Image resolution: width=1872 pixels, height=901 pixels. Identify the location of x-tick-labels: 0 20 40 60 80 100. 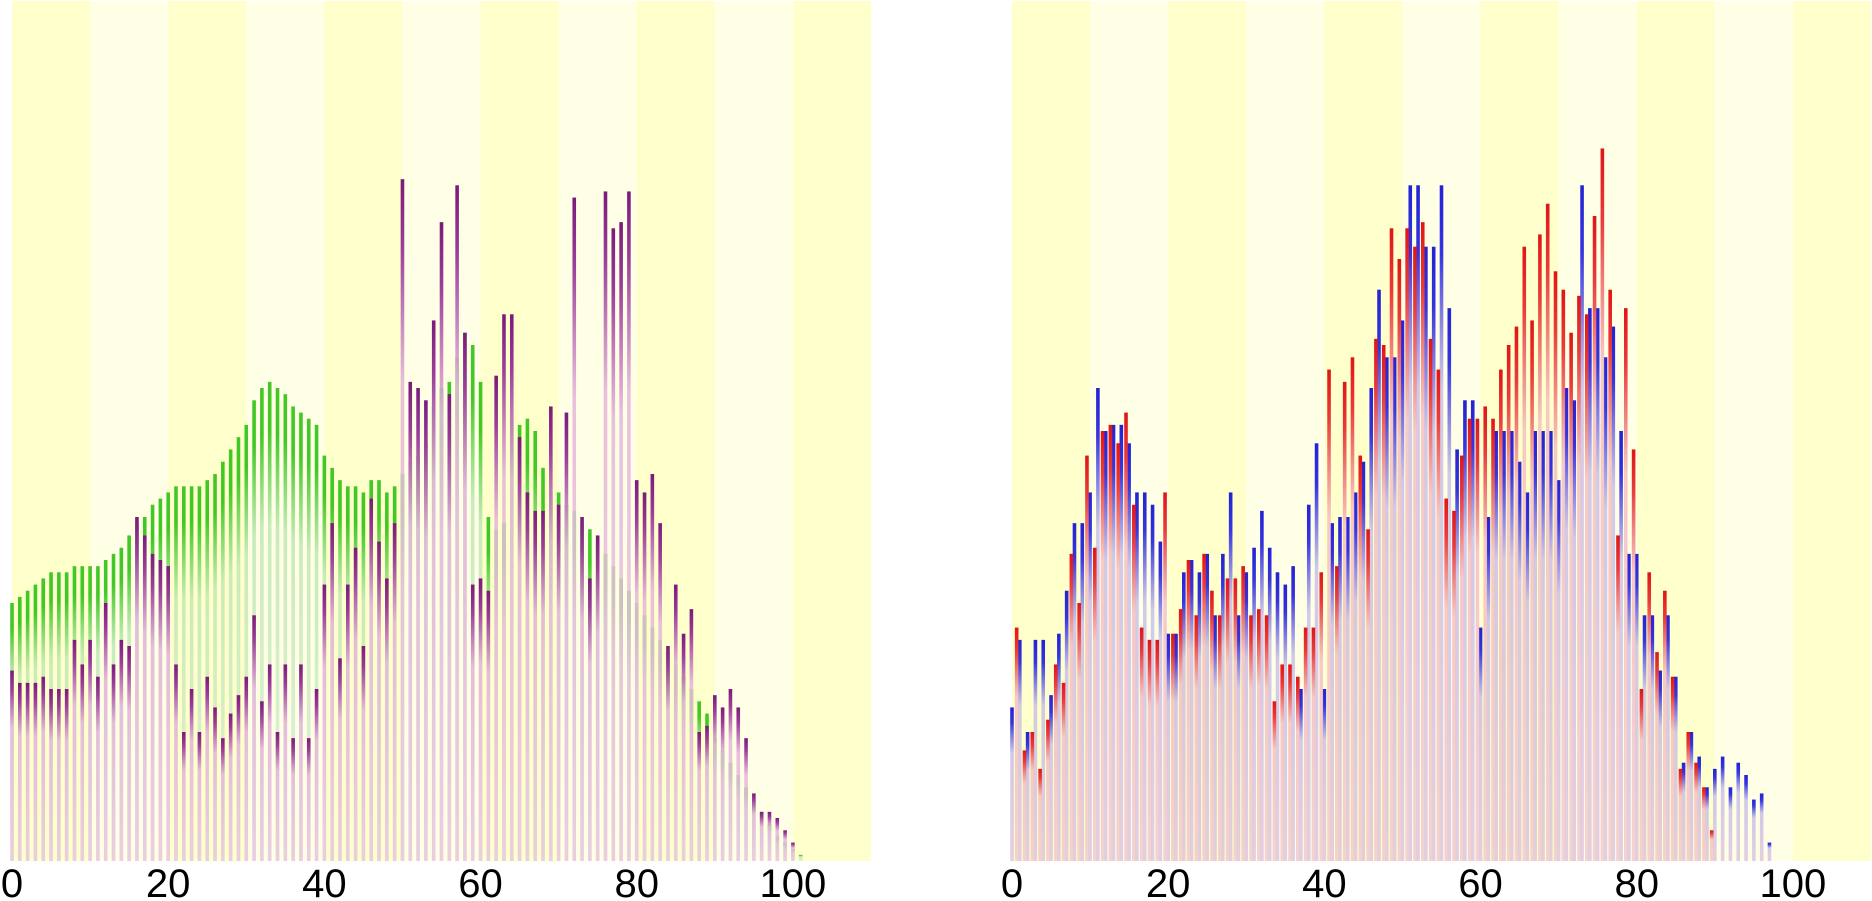
(413, 881).